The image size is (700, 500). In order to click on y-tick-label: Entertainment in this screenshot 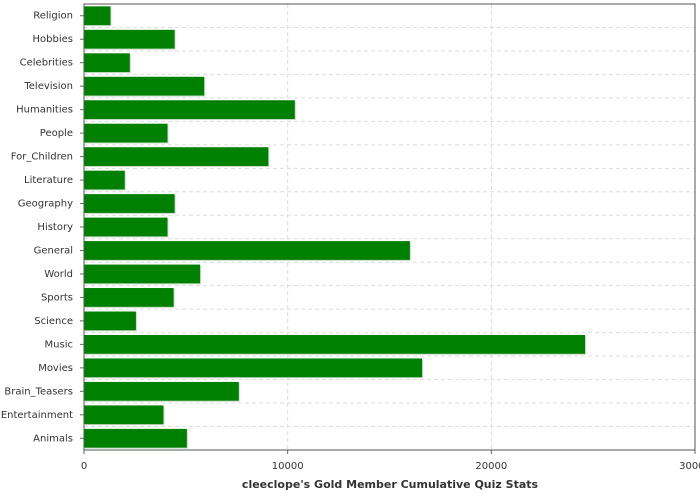, I will do `click(37, 415)`.